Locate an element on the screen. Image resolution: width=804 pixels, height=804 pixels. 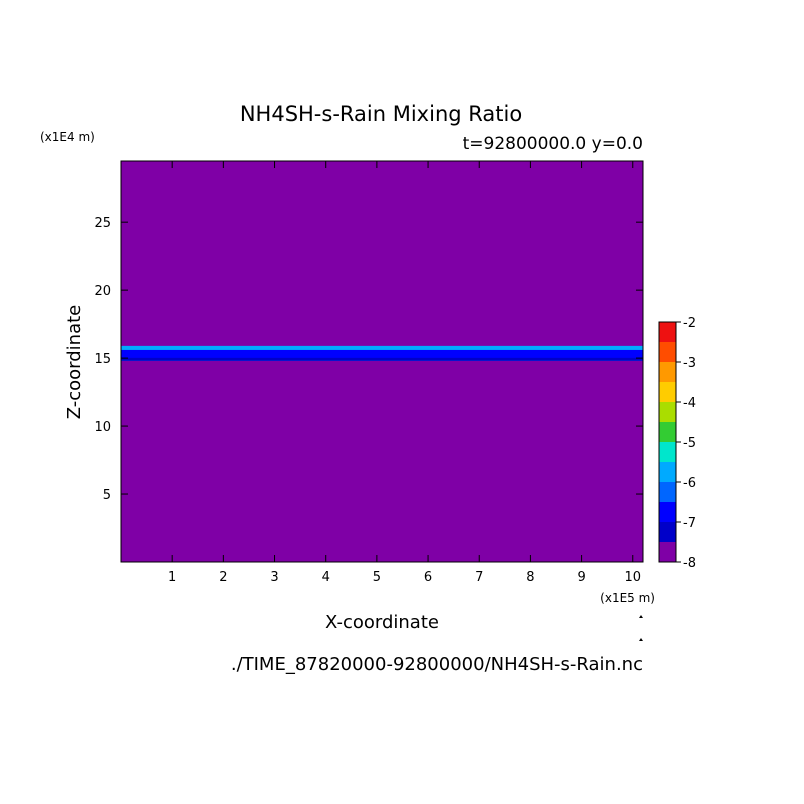
layer-band-inner is located at coordinates (382, 354).